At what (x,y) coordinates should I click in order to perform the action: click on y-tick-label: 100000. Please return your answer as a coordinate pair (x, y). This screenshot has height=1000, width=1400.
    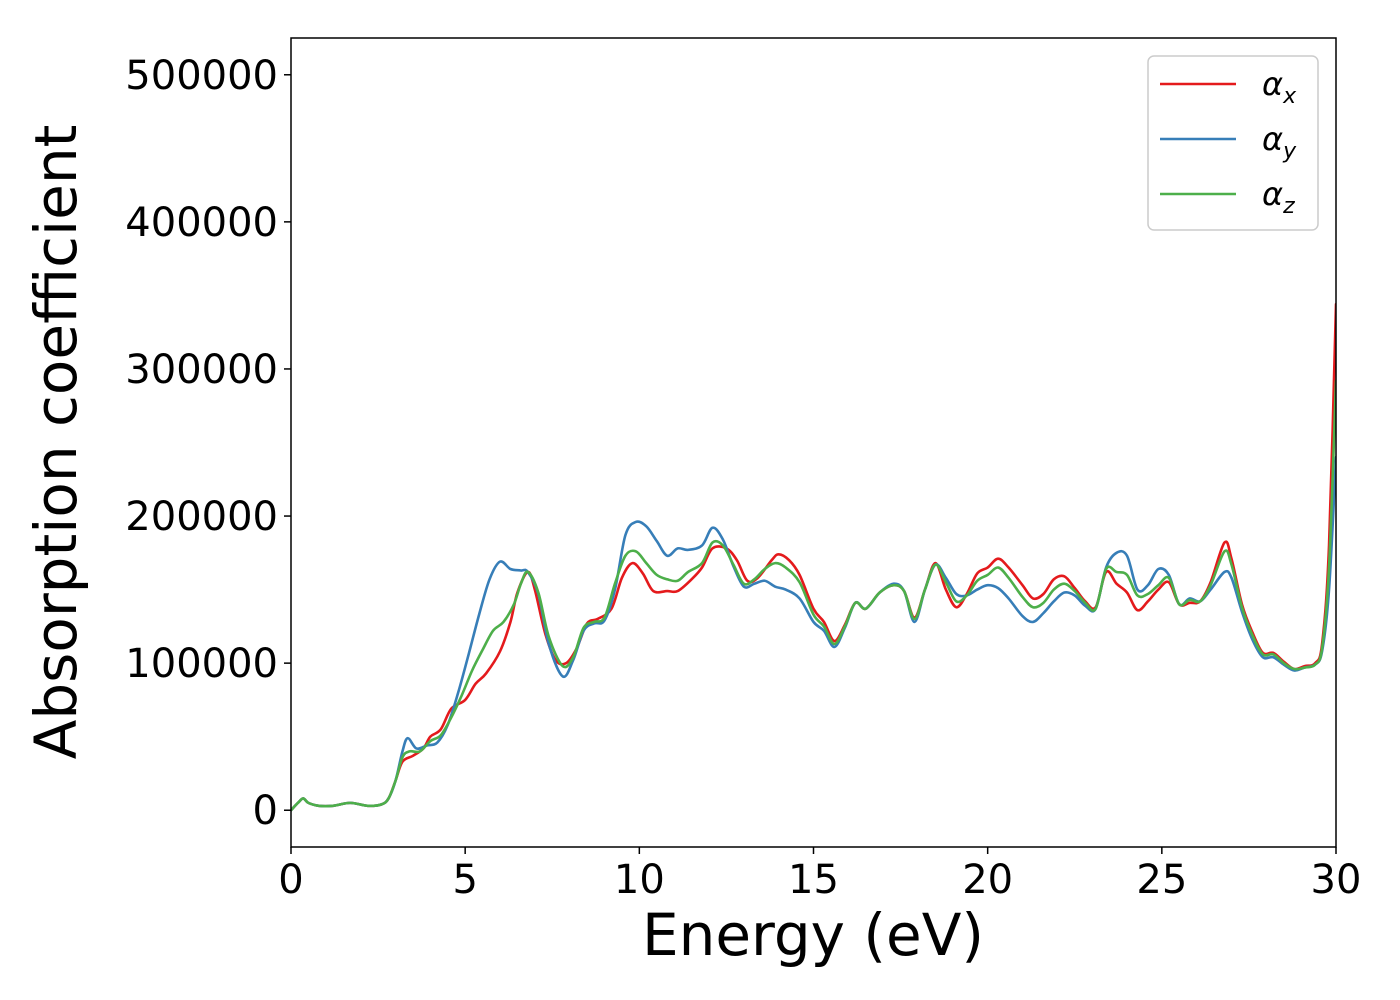
    Looking at the image, I should click on (201, 664).